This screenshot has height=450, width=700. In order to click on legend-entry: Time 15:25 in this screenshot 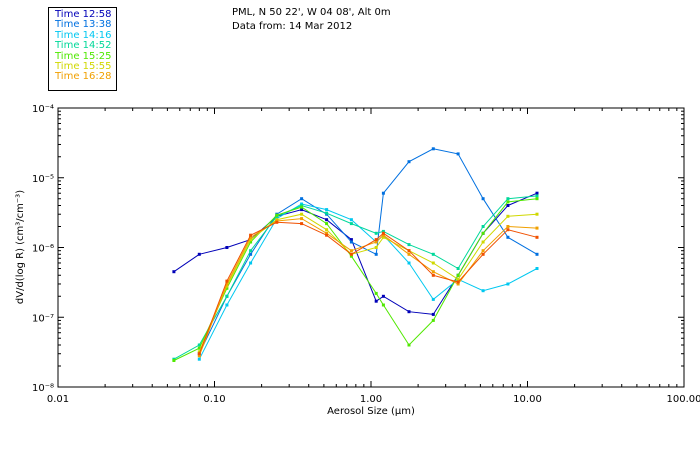, I will do `click(83, 56)`.